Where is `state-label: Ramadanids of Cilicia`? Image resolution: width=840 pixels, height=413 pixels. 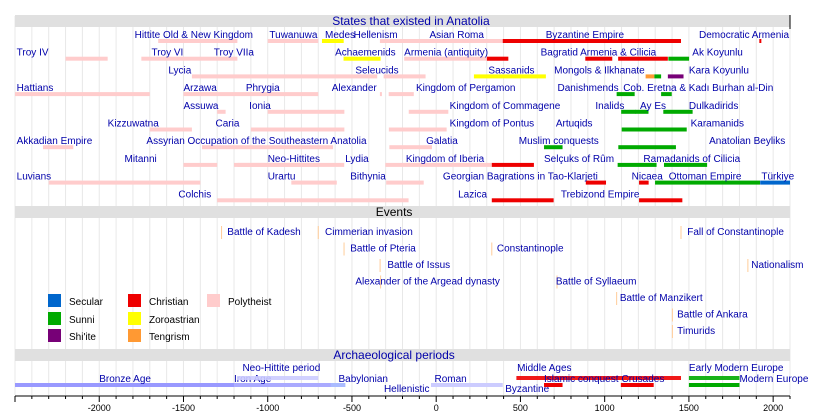
state-label: Ramadanids of Cilicia is located at coordinates (691, 159).